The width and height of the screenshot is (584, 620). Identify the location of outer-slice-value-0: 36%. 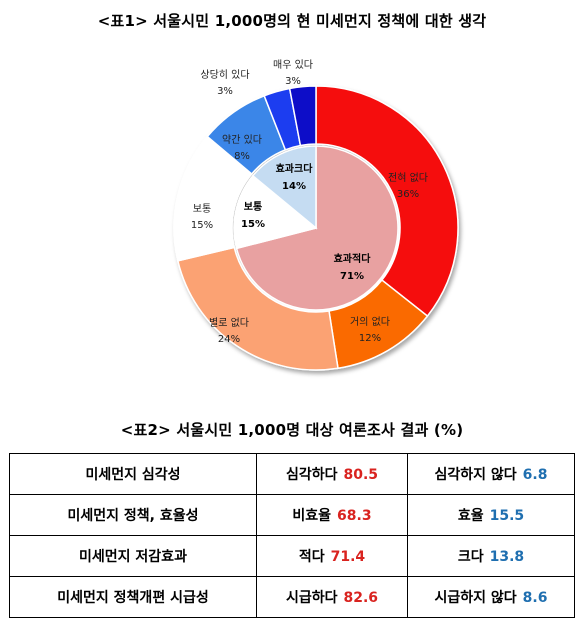
(408, 194).